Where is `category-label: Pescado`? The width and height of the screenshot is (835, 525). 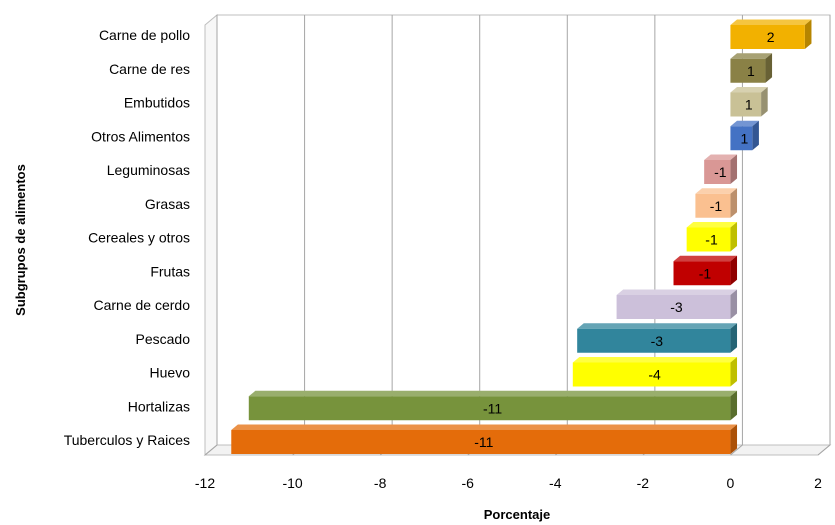
category-label: Pescado is located at coordinates (163, 339).